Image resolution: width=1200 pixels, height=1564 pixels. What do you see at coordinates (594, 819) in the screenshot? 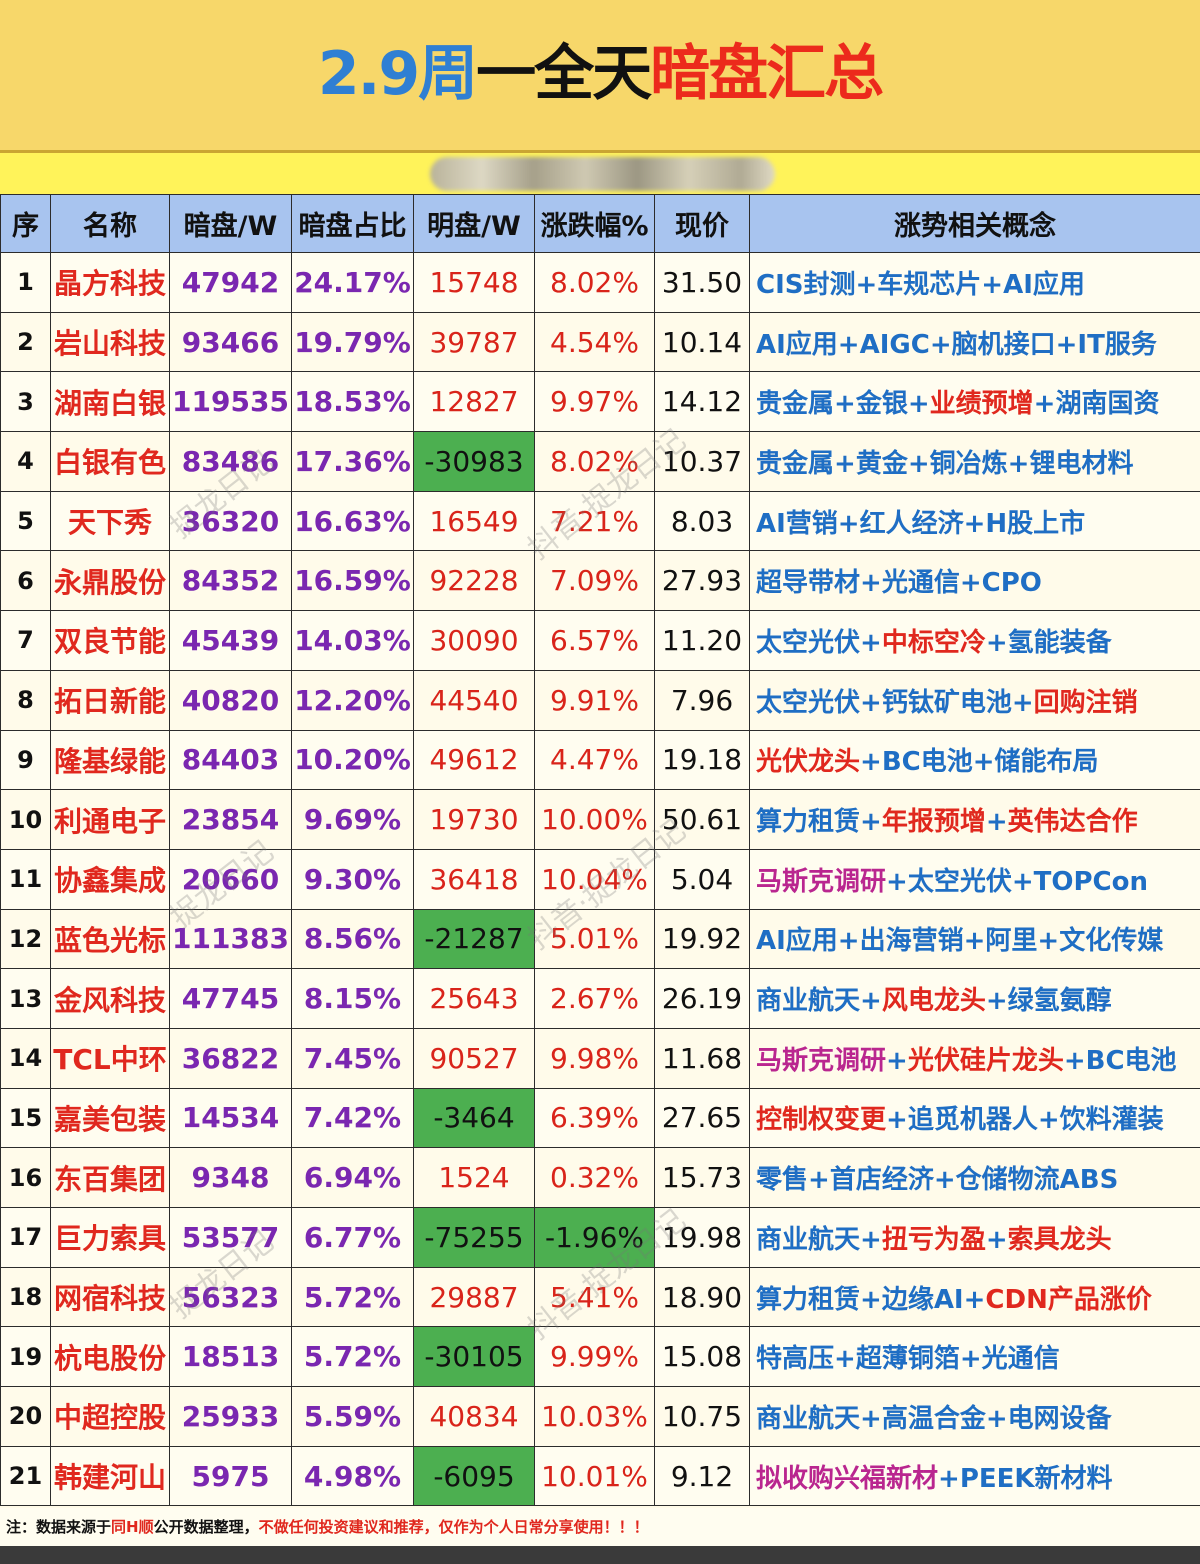
I see `cell-change: 10.00%` at bounding box center [594, 819].